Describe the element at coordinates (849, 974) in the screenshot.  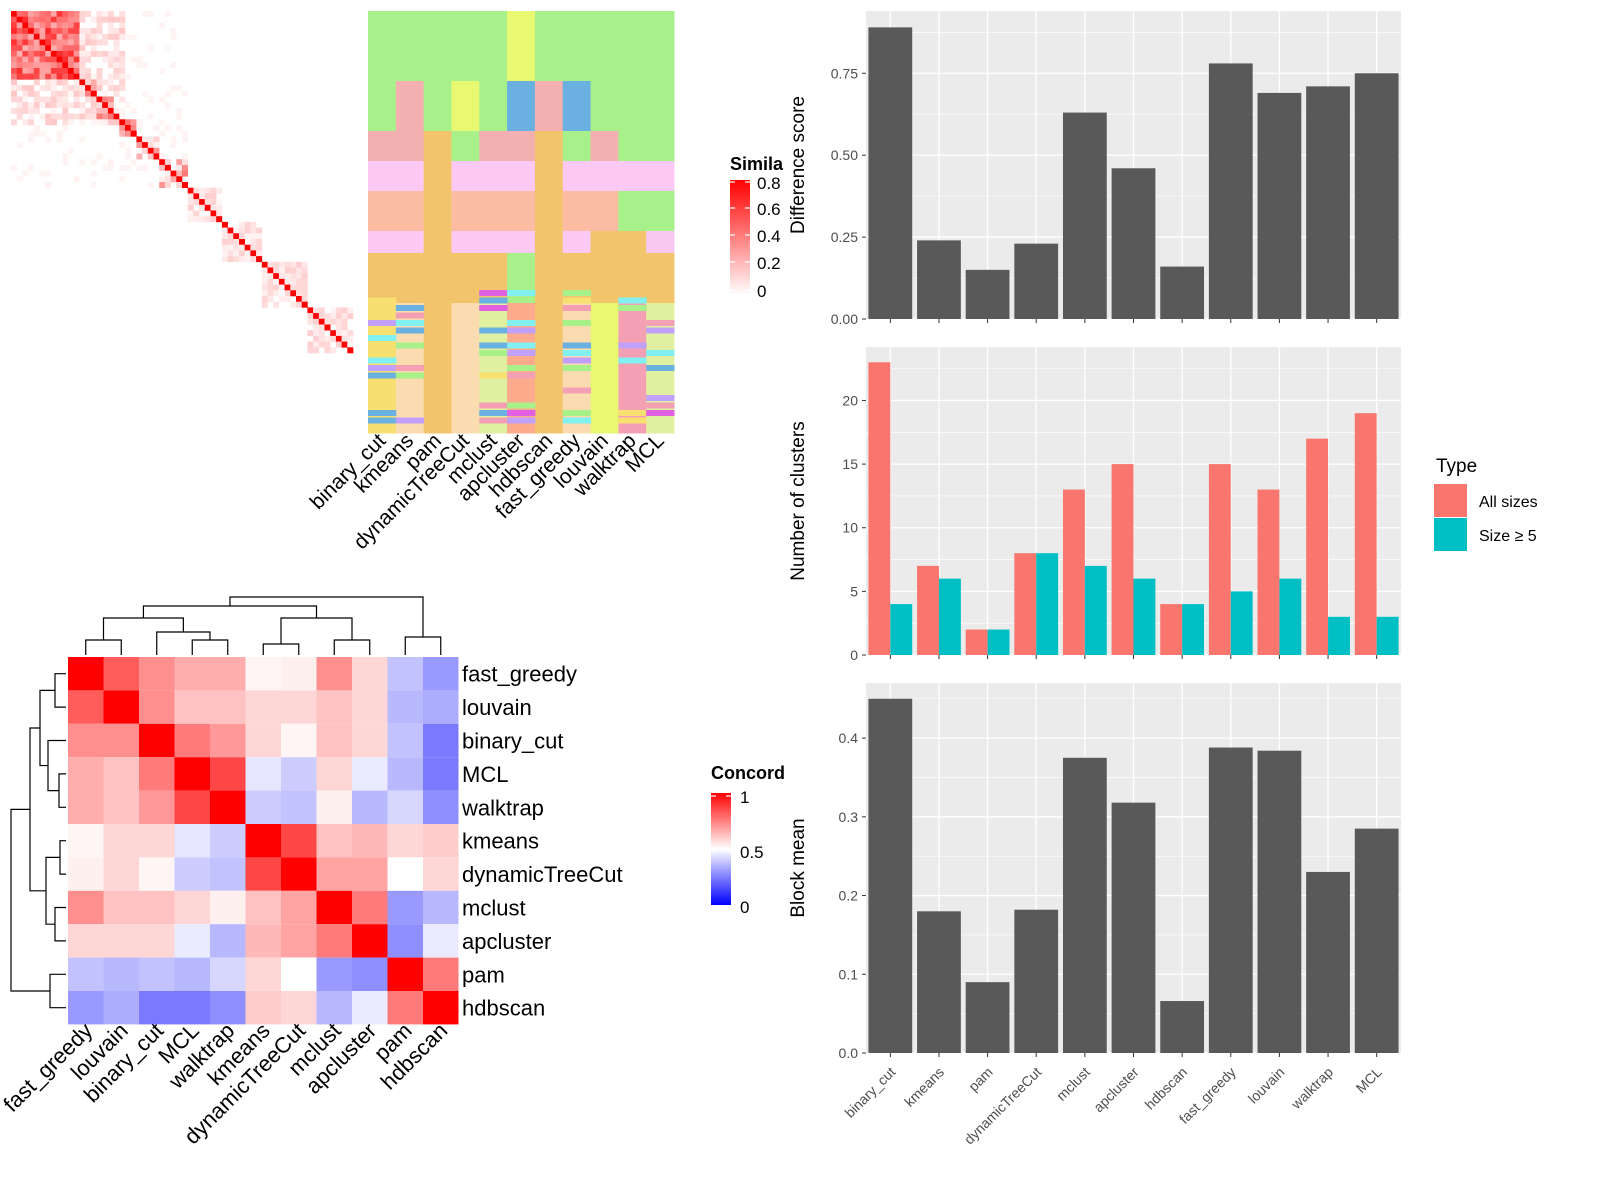
I see `y-tick-label: 0.1` at that location.